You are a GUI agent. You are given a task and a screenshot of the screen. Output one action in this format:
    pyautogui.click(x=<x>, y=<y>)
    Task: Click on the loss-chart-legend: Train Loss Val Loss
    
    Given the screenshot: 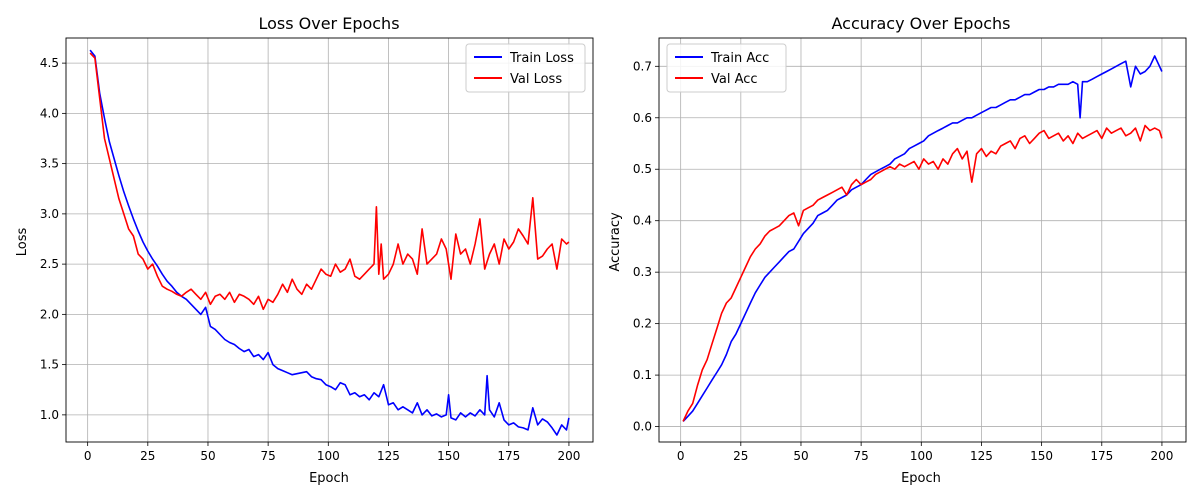 What is the action you would take?
    pyautogui.click(x=525, y=68)
    